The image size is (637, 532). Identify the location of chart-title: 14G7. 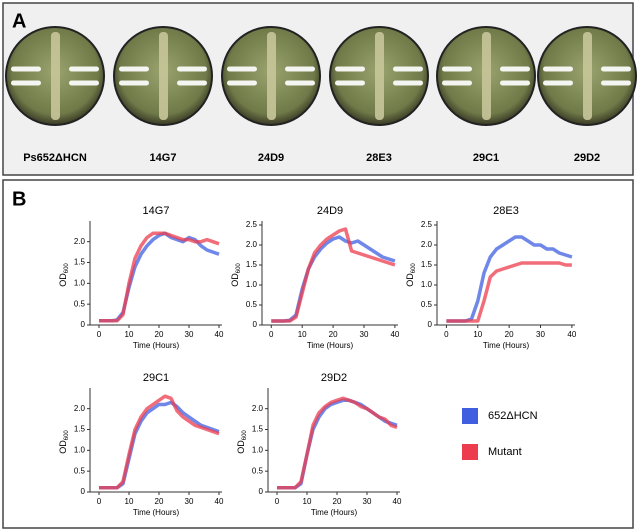
(156, 211).